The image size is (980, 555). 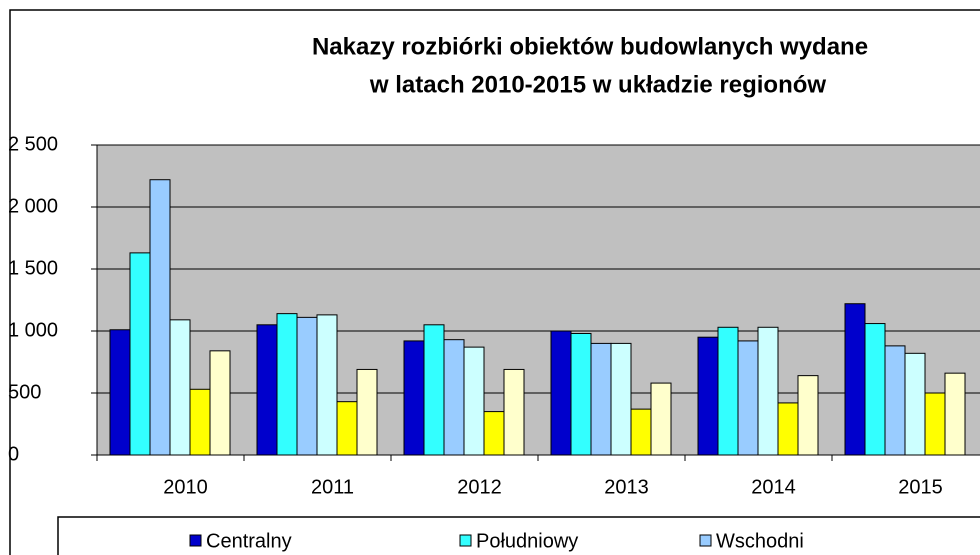 What do you see at coordinates (33, 330) in the screenshot?
I see `y-tick-label: 1 000` at bounding box center [33, 330].